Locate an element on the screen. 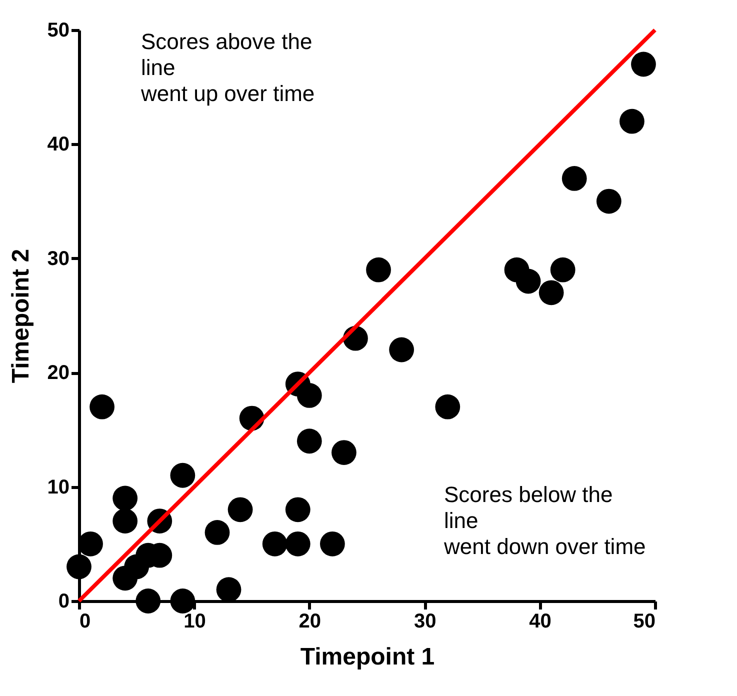 This screenshot has height=696, width=737. y-axis-title: Timepoint 2 is located at coordinates (20, 316).